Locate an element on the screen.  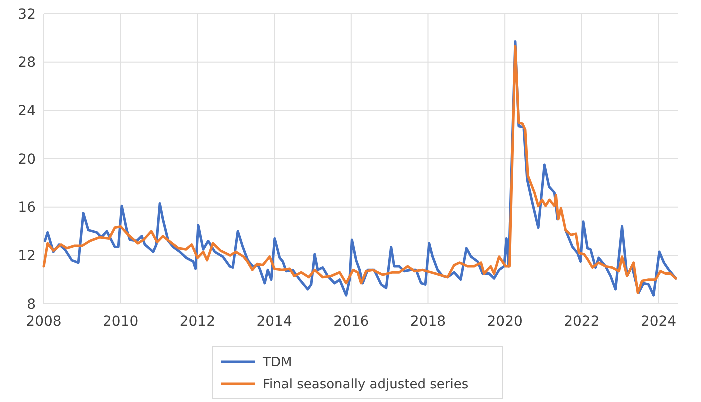
legend-label: TDM is located at coordinates (277, 363).